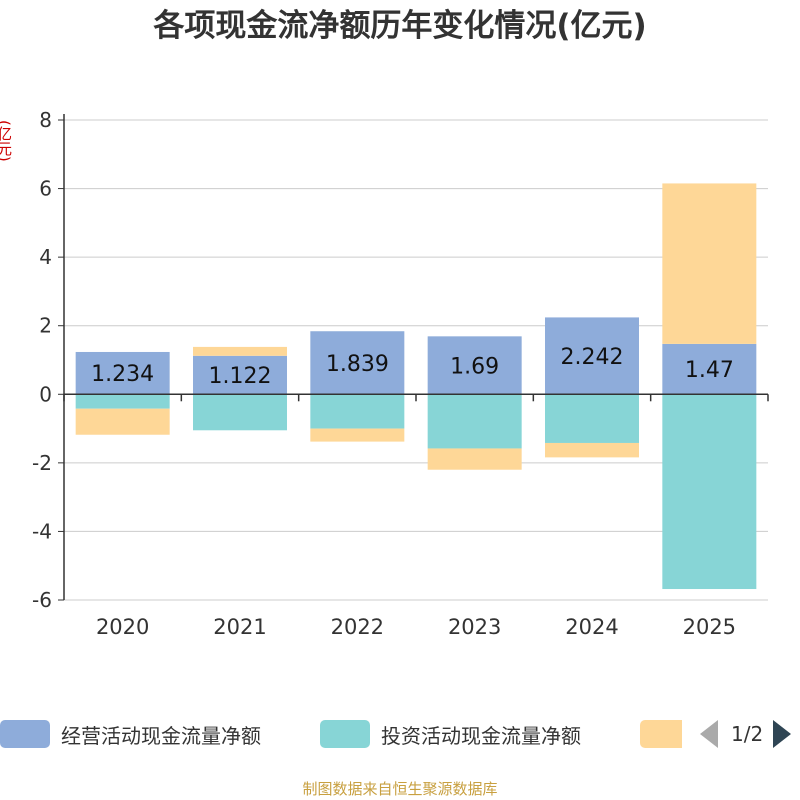 Image resolution: width=800 pixels, height=800 pixels. I want to click on bar-data-label: 1.234, so click(122, 374).